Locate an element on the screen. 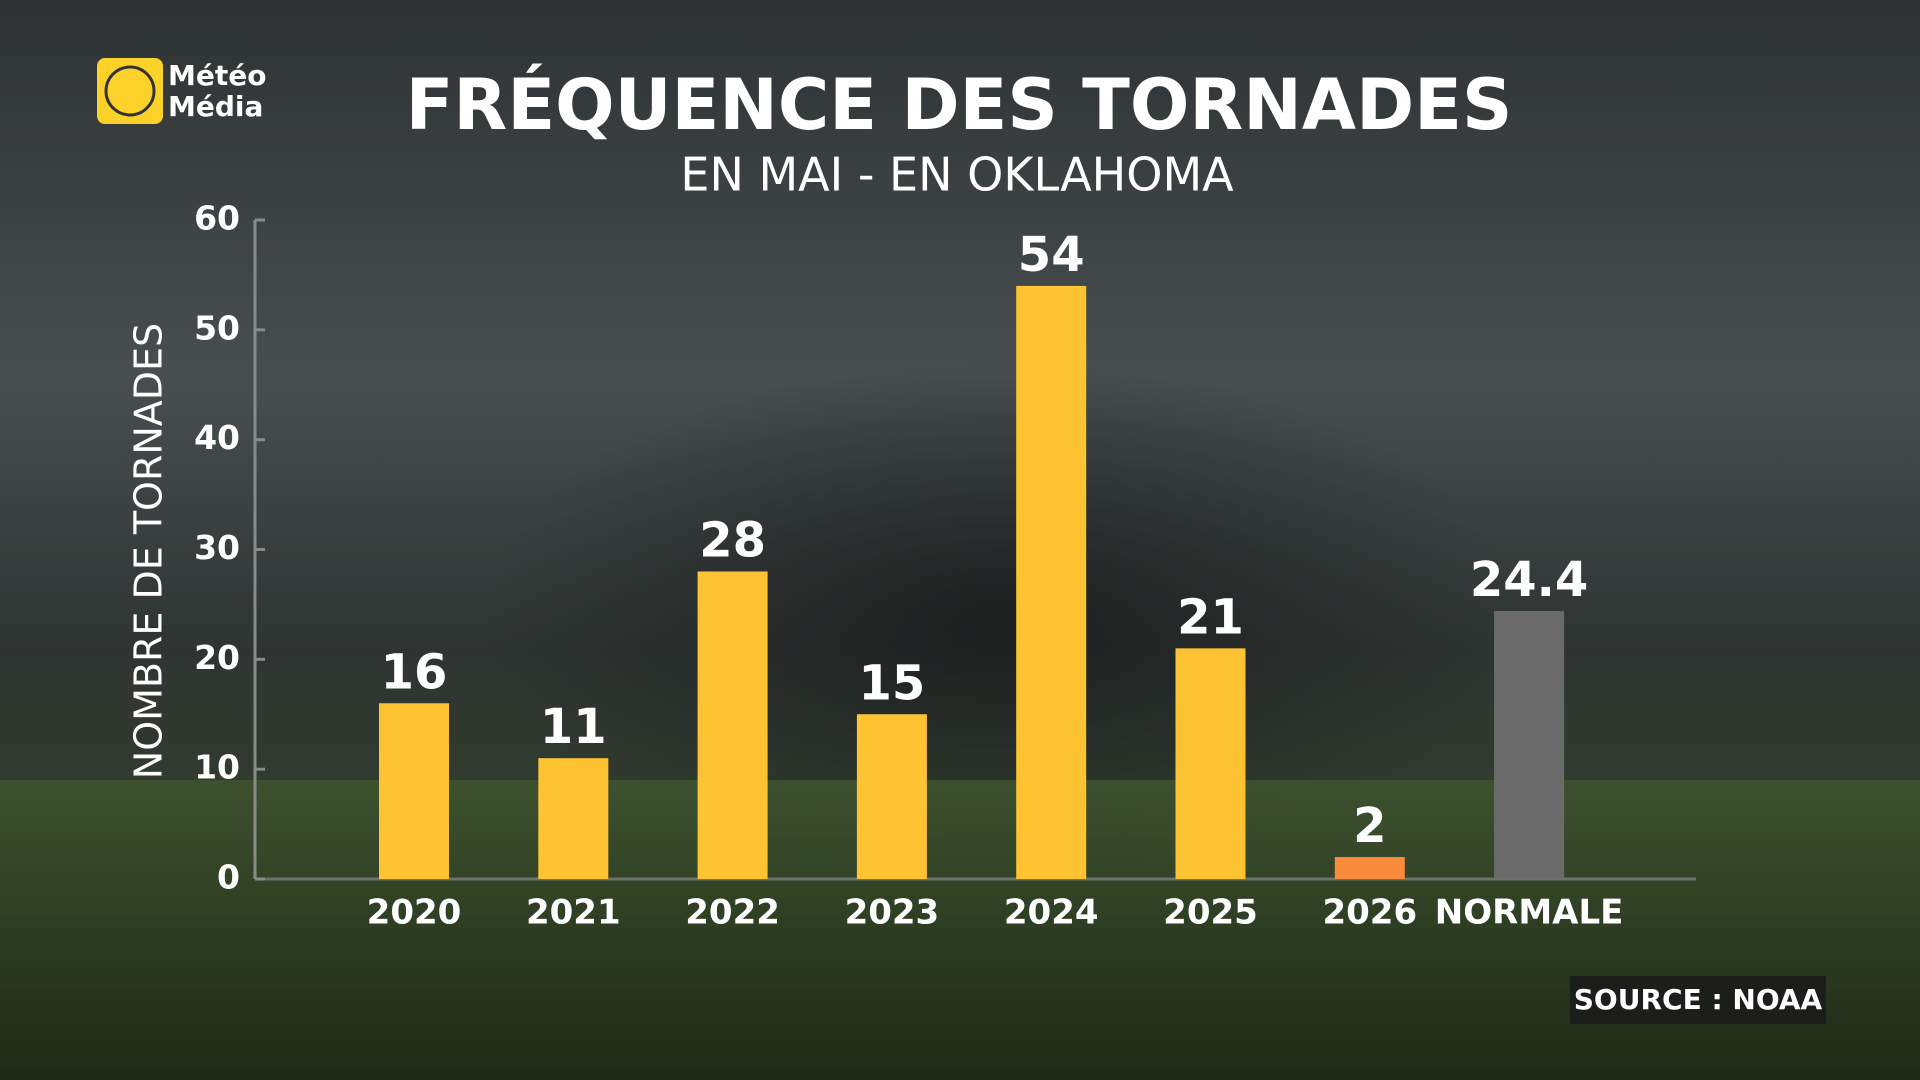 This screenshot has height=1080, width=1920. value-label: 54 is located at coordinates (1051, 255).